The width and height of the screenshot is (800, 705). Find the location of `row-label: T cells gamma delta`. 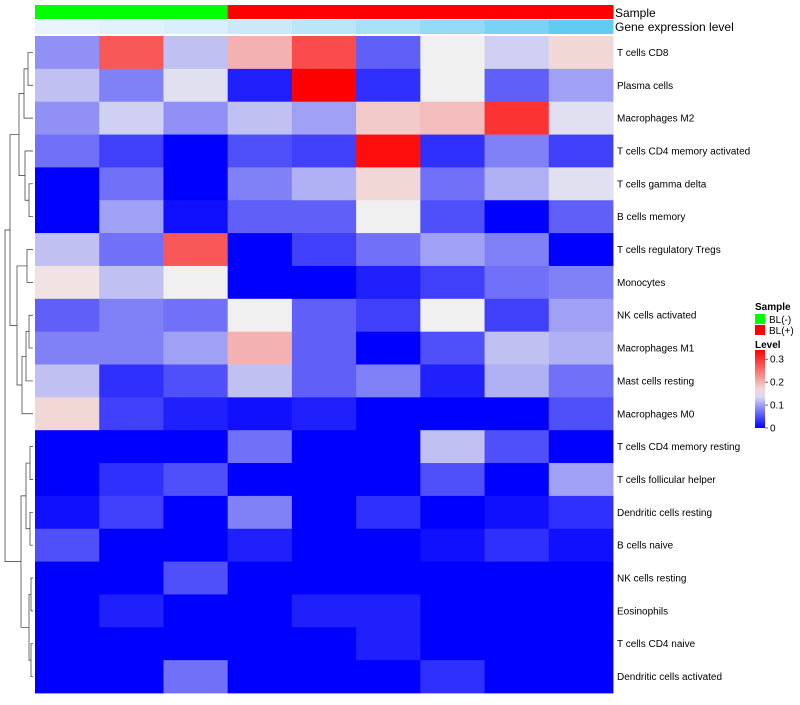

row-label: T cells gamma delta is located at coordinates (662, 184).